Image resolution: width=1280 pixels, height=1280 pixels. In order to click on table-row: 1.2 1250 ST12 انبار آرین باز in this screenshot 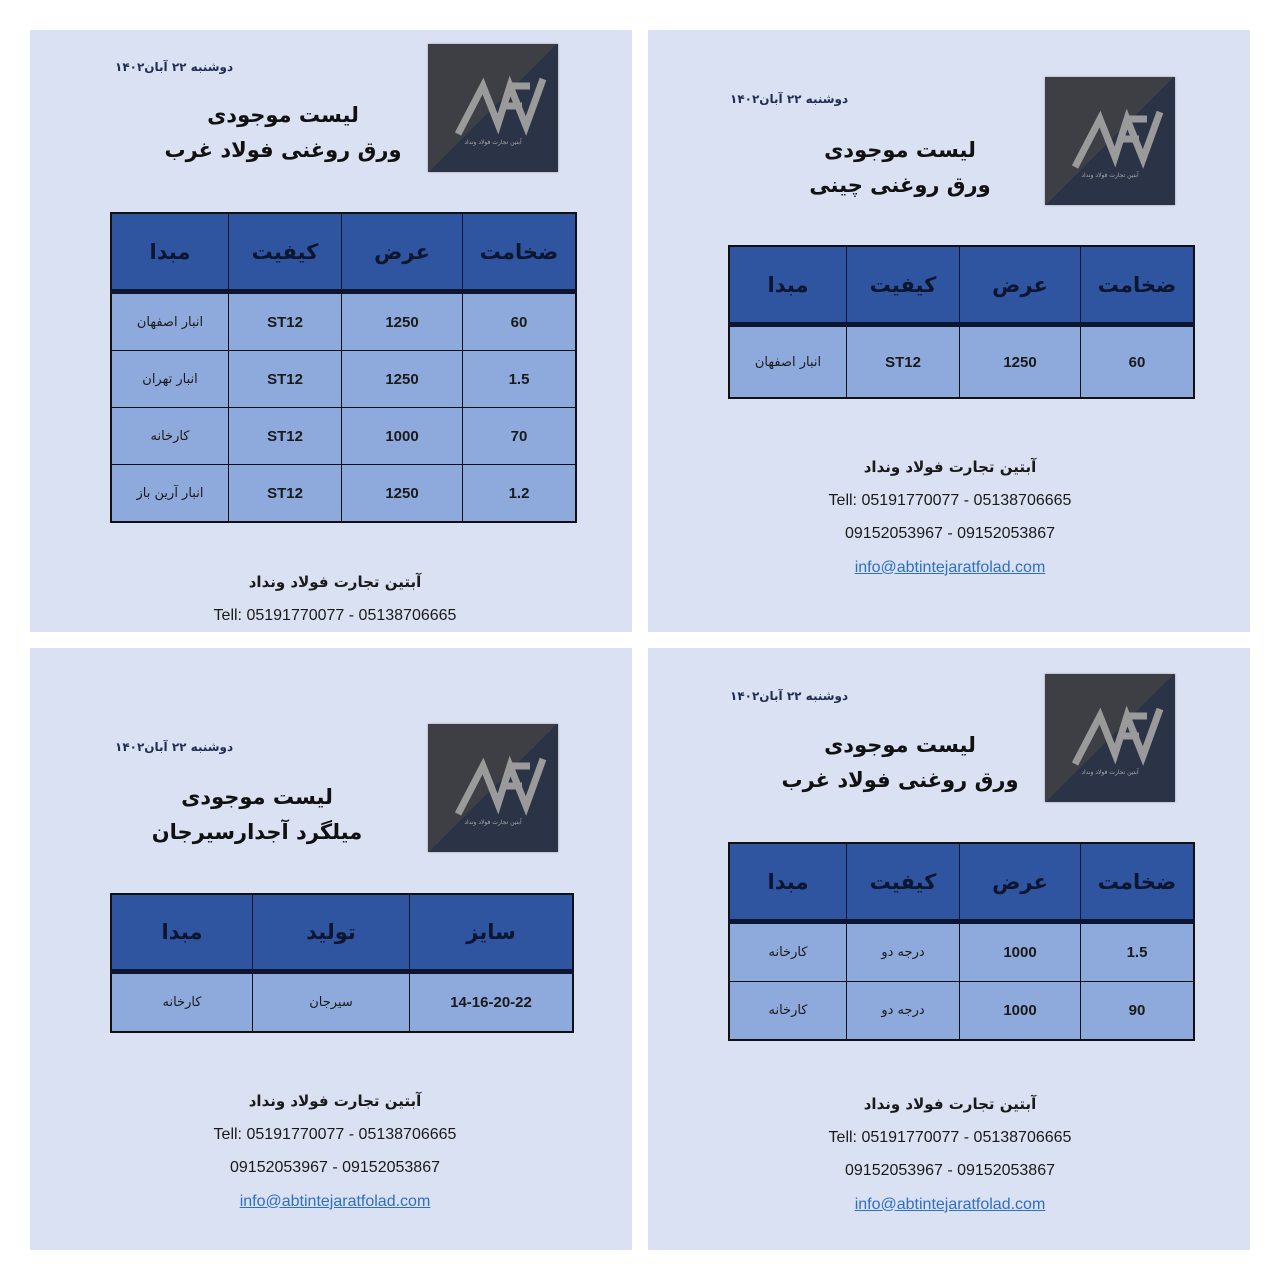, I will do `click(343, 493)`.